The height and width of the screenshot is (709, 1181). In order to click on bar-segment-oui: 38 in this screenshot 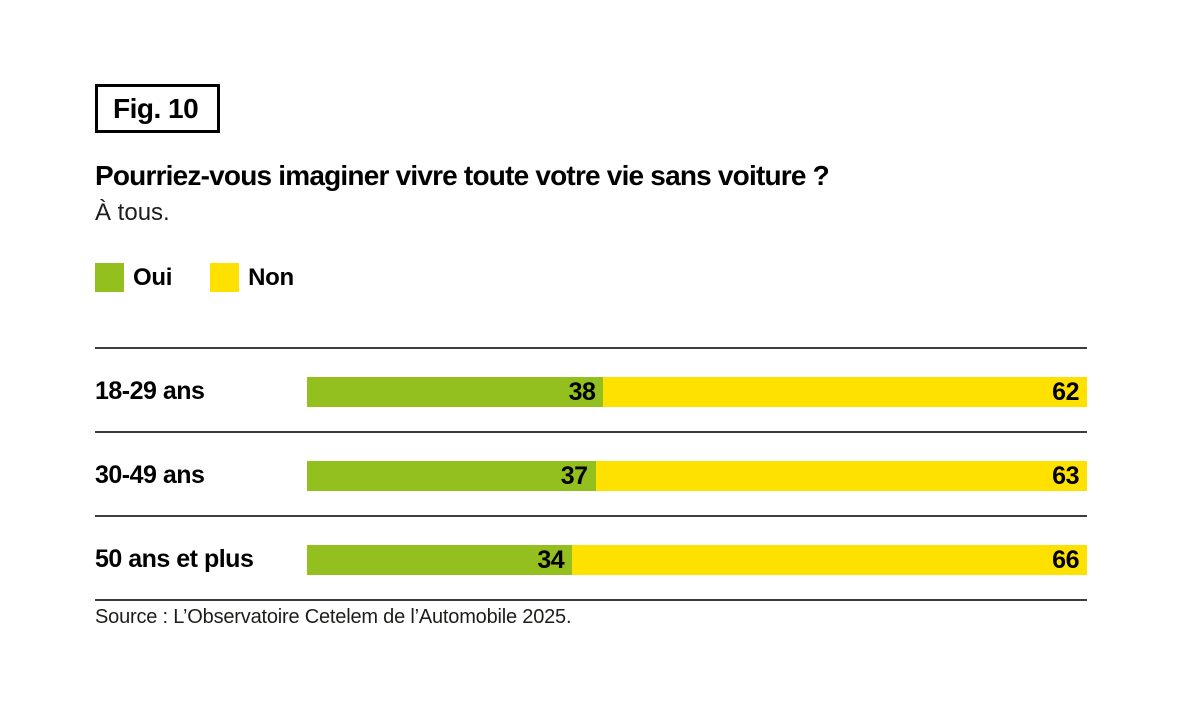, I will do `click(455, 392)`.